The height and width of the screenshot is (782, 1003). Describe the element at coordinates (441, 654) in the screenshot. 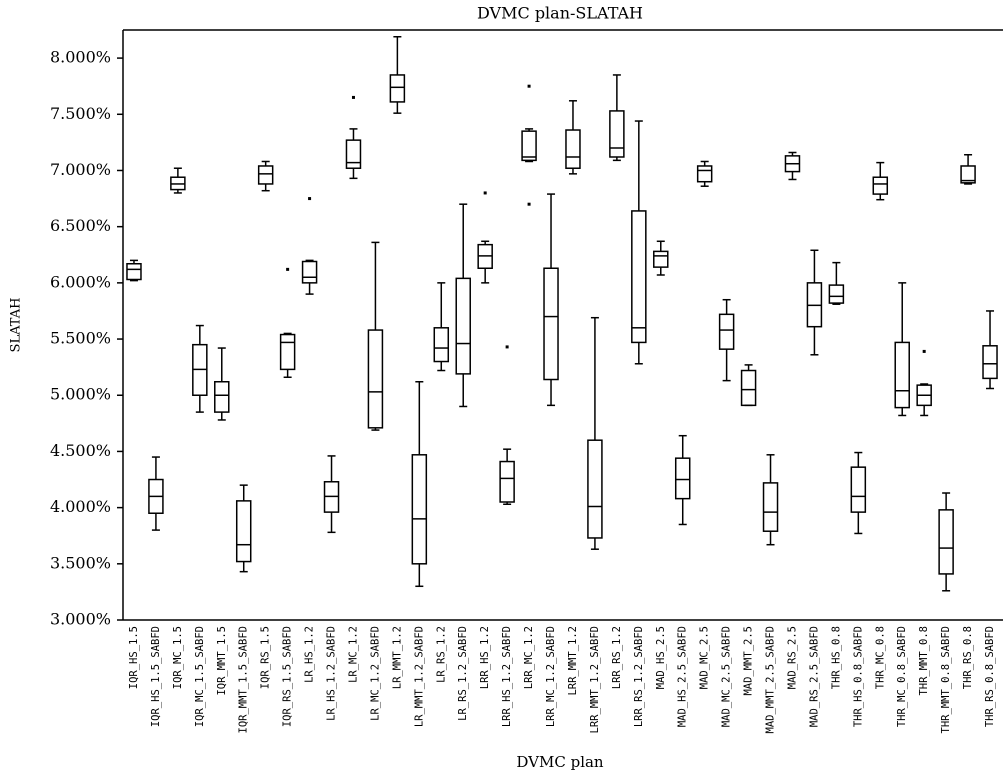

I see `x-tick-label: LR_RS_1.2` at that location.